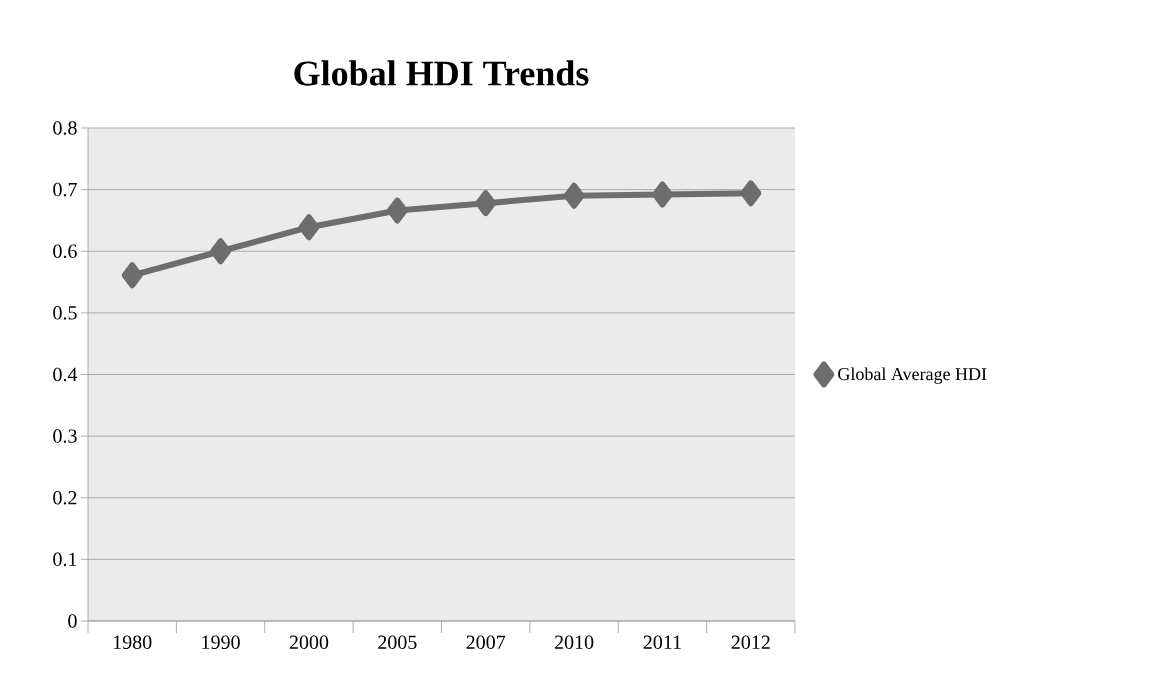  What do you see at coordinates (65, 189) in the screenshot?
I see `y-tick-label: 0.7` at bounding box center [65, 189].